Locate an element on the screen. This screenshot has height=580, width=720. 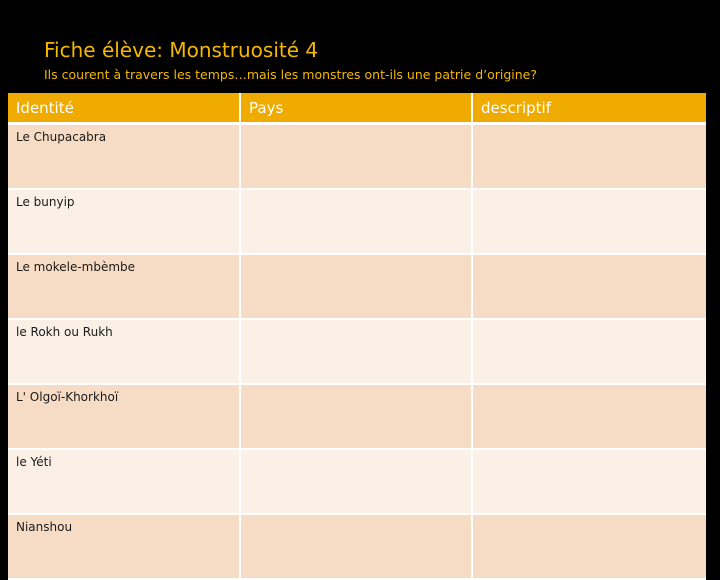
table-row: le Yéti is located at coordinates (357, 482).